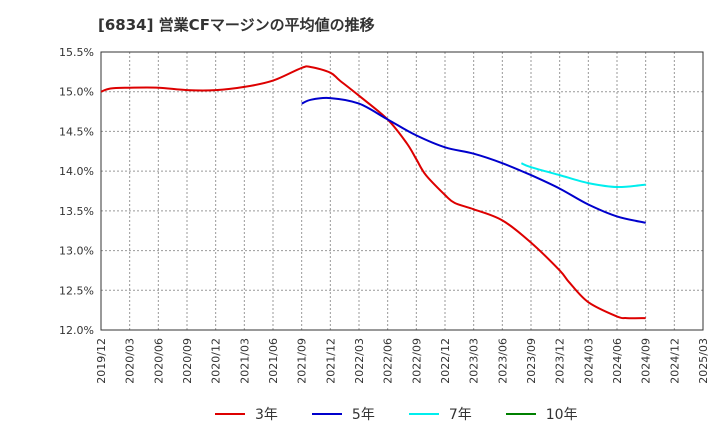 This screenshot has height=440, width=720. Describe the element at coordinates (76, 251) in the screenshot. I see `y-tick-label: 13.0%` at that location.